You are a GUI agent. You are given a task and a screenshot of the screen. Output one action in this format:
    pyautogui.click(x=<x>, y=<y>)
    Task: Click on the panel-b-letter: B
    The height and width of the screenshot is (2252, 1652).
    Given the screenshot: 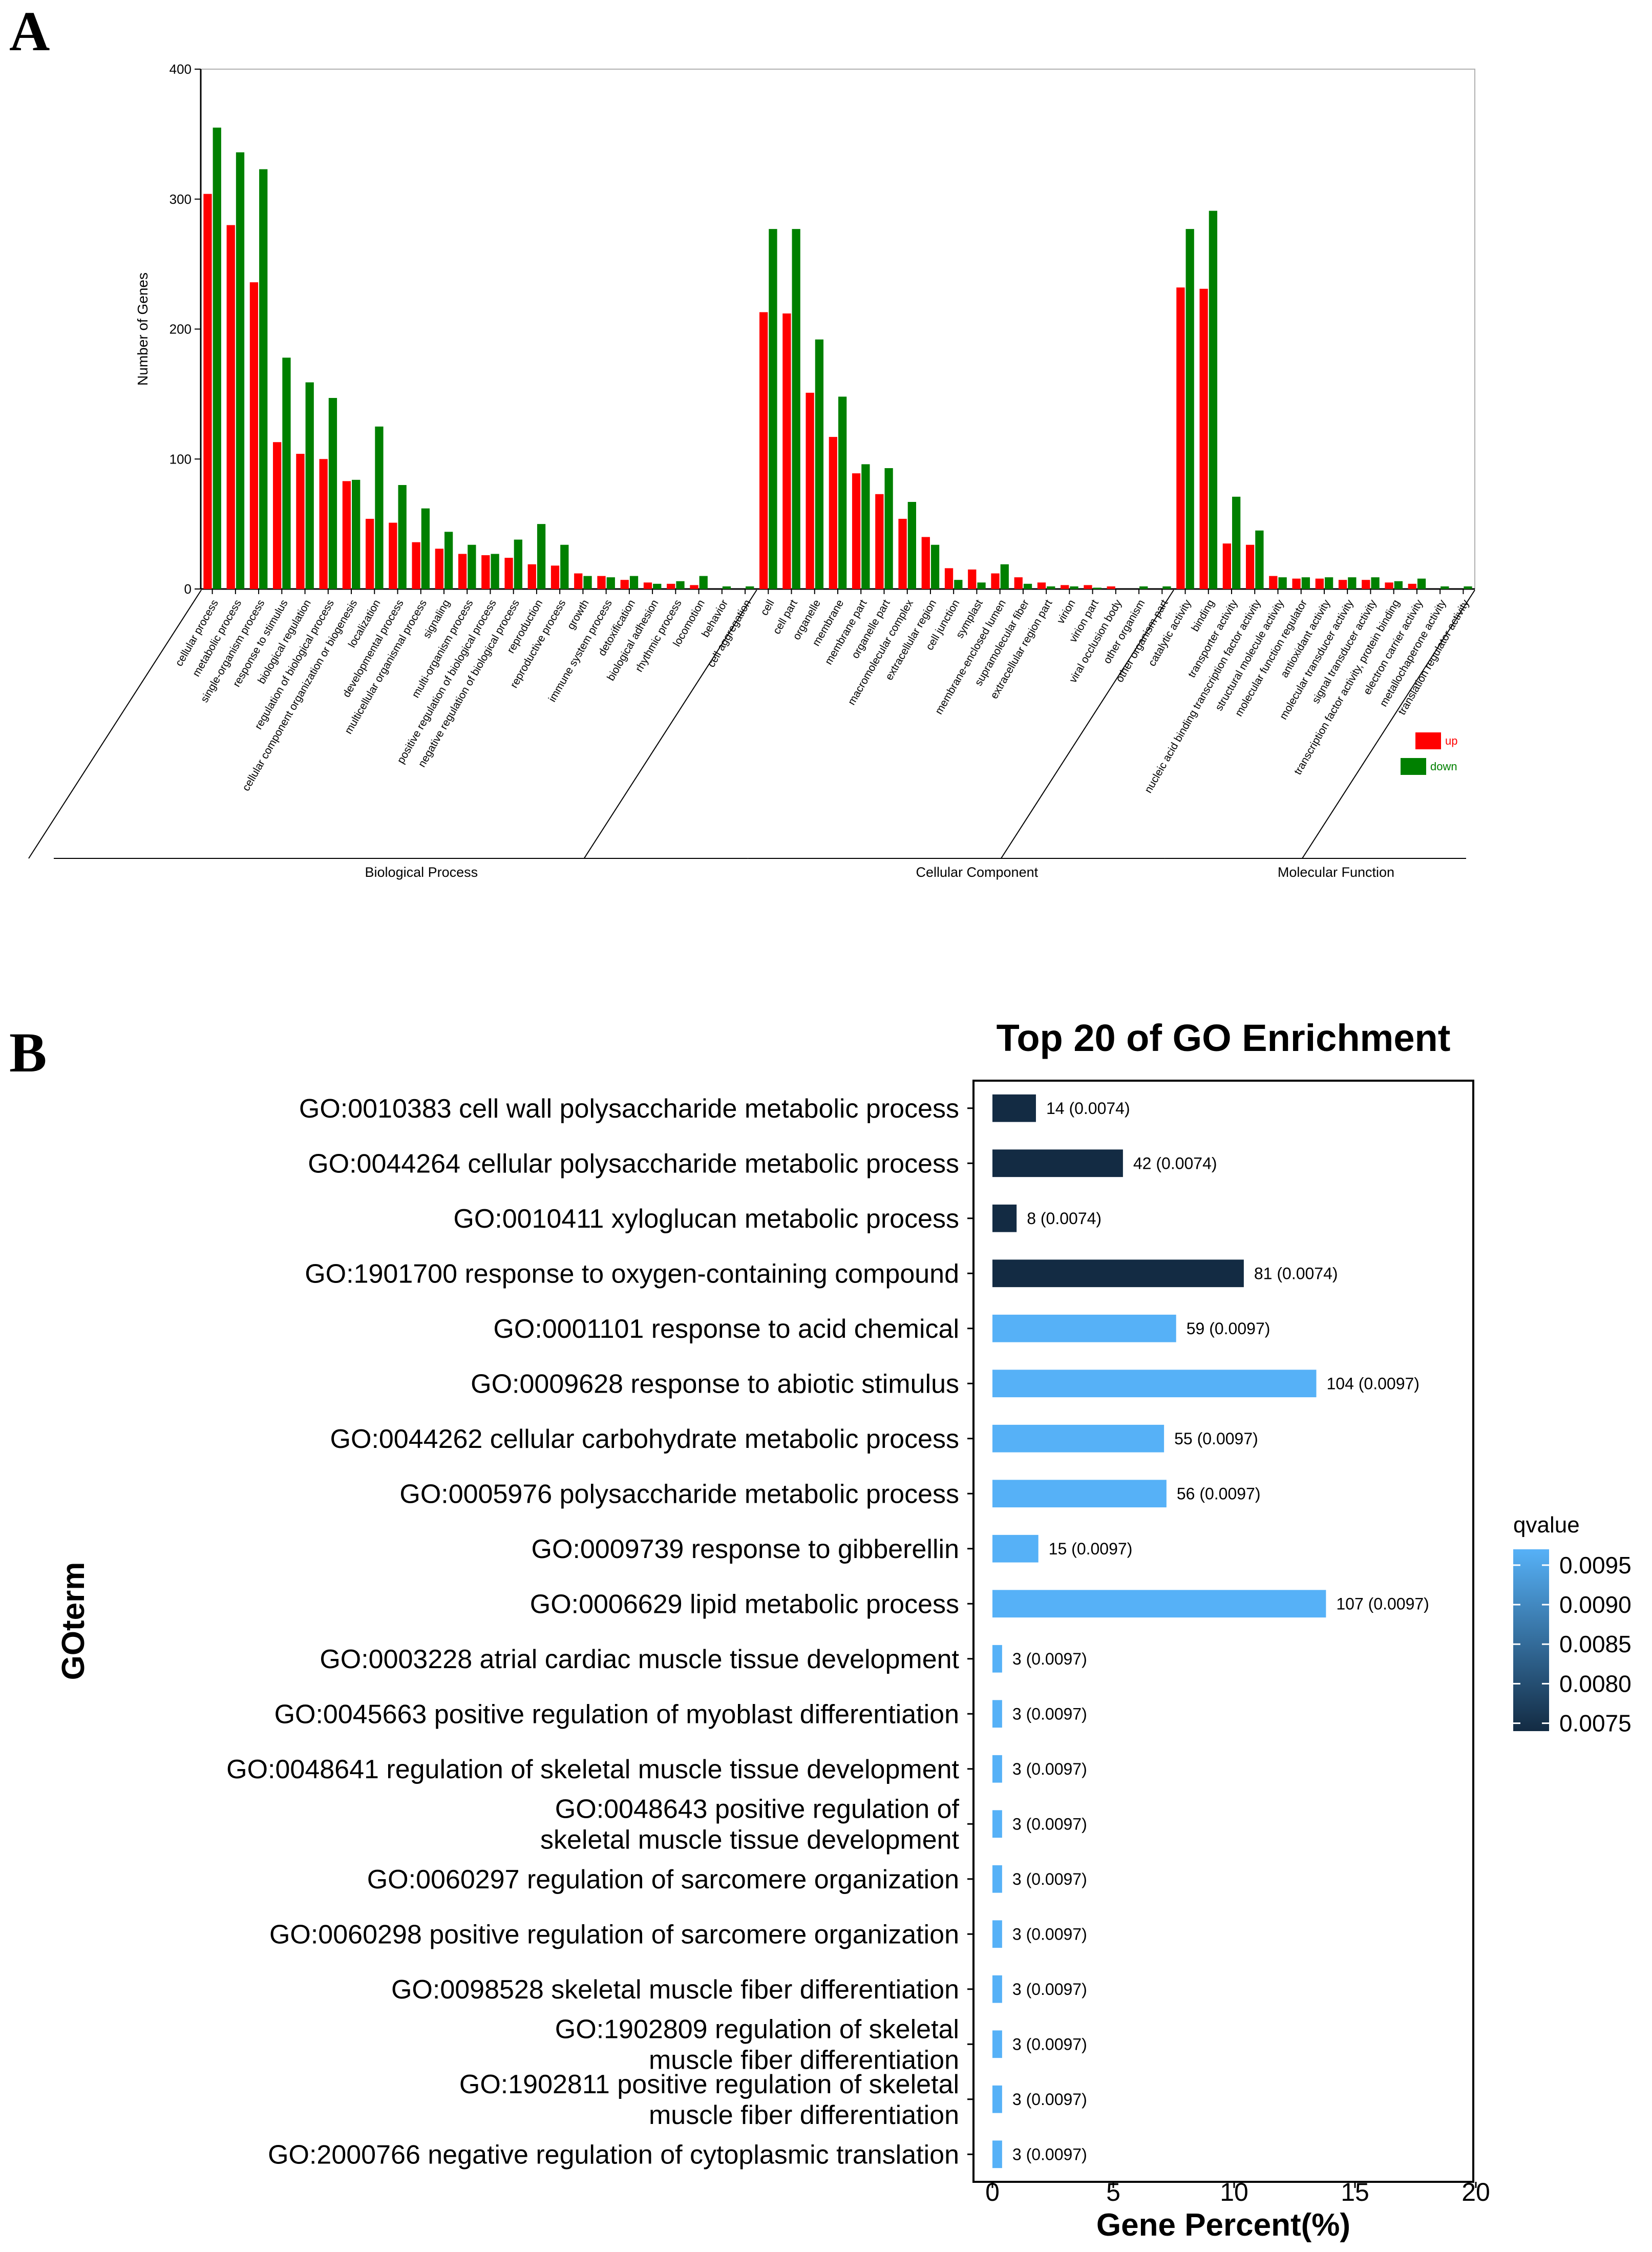 What is the action you would take?
    pyautogui.click(x=28, y=1052)
    